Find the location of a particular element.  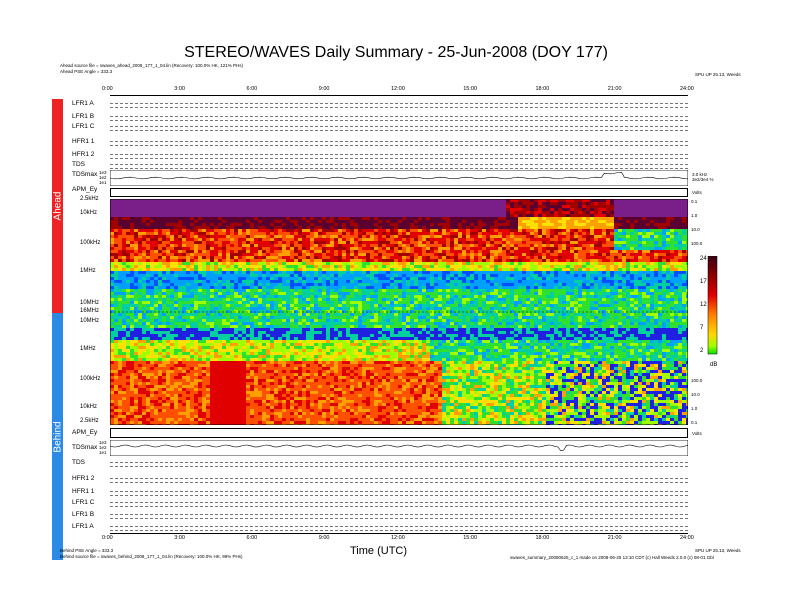

right-tick-behind: 1.0 is located at coordinates (694, 408).